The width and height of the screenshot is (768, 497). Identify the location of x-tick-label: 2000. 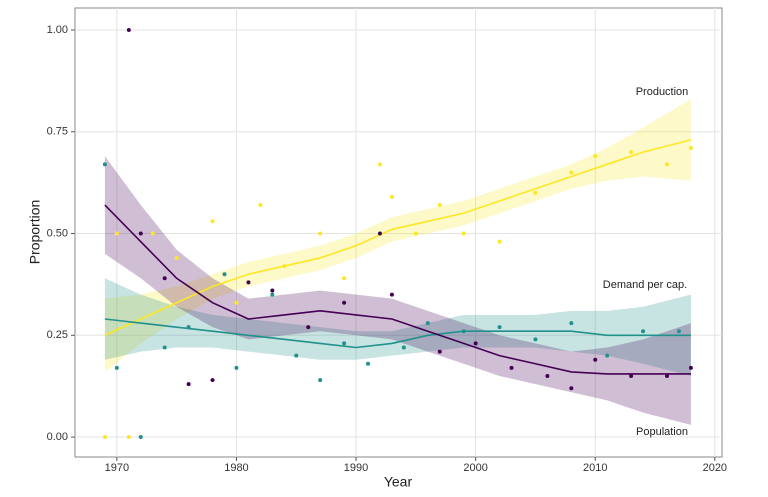
(475, 468).